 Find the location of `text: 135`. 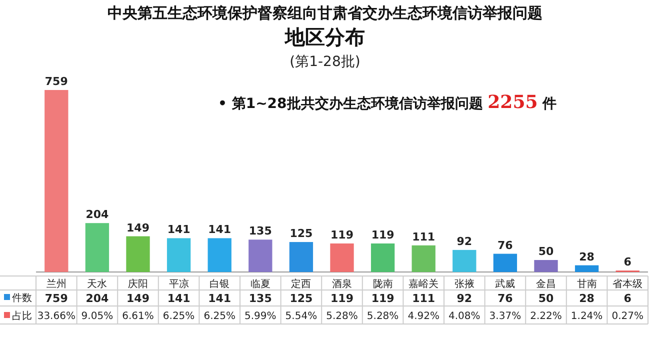

text: 135 is located at coordinates (260, 298).